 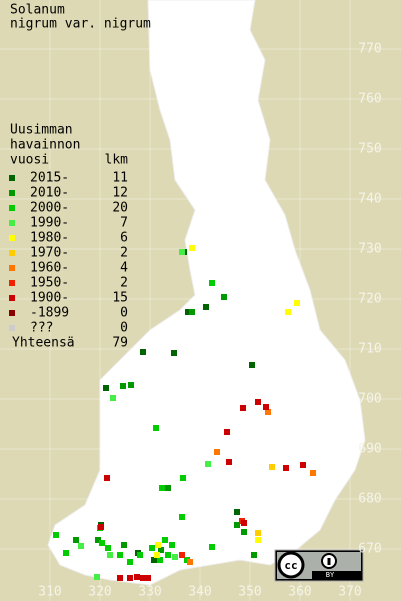 I want to click on legend-label: ???, so click(x=41, y=328).